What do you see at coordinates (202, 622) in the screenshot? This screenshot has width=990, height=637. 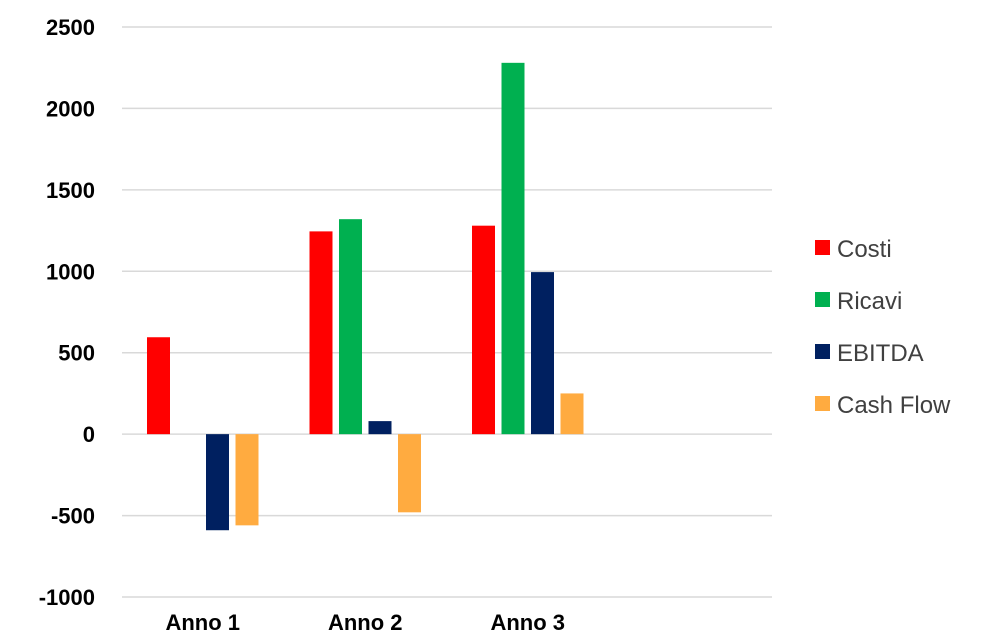 I see `x-category-label: Anno 1` at bounding box center [202, 622].